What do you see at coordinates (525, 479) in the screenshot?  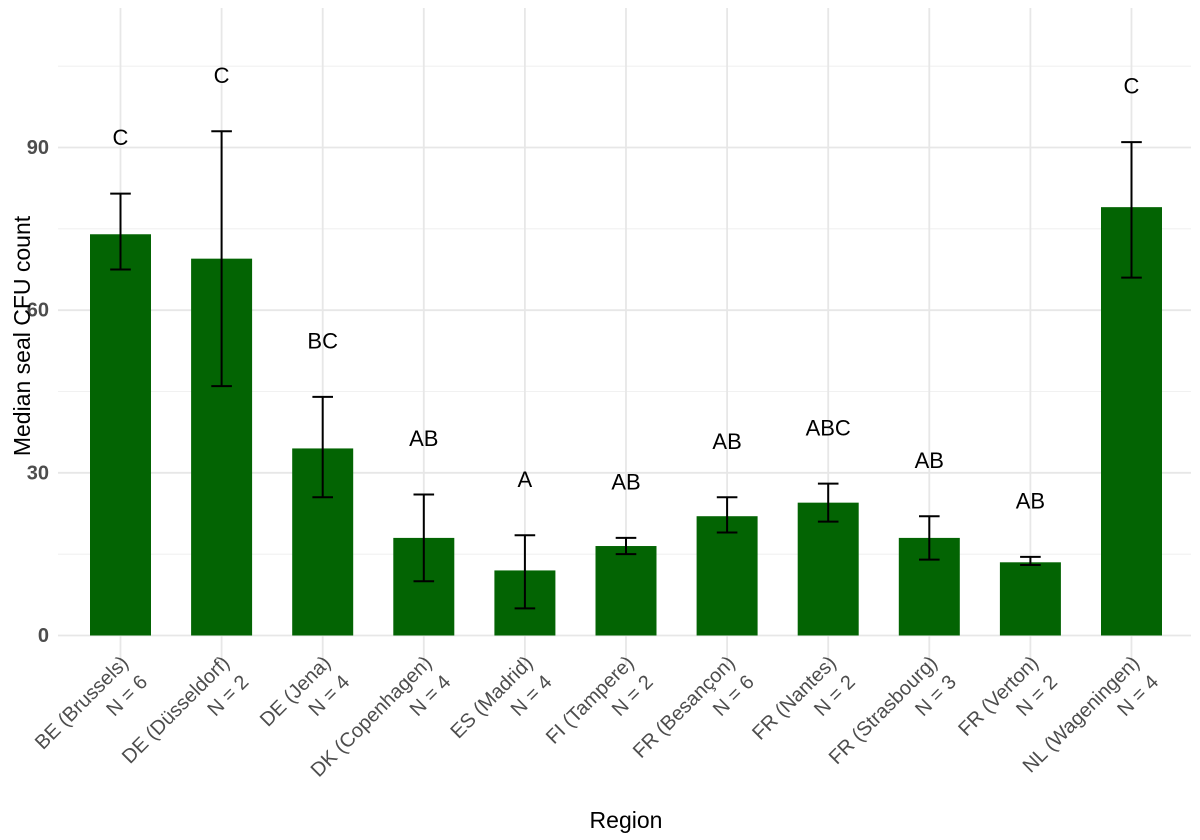 I see `sig-letter: A` at bounding box center [525, 479].